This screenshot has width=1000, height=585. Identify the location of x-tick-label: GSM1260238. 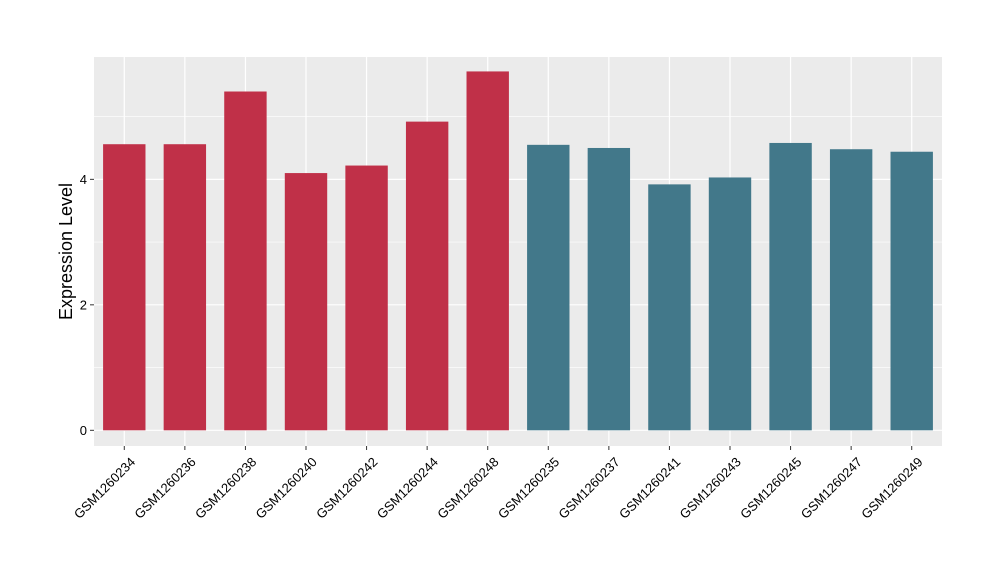
(225, 487).